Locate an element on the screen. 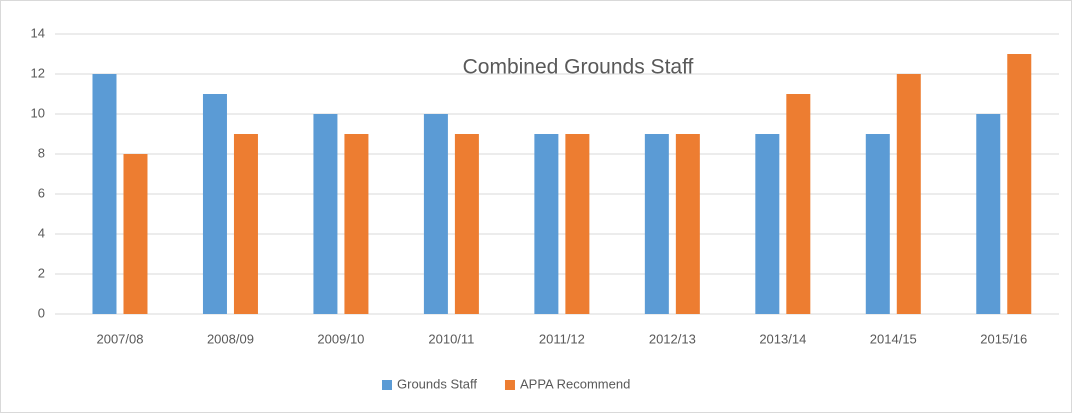  legend-label: APPA Recommend is located at coordinates (575, 383).